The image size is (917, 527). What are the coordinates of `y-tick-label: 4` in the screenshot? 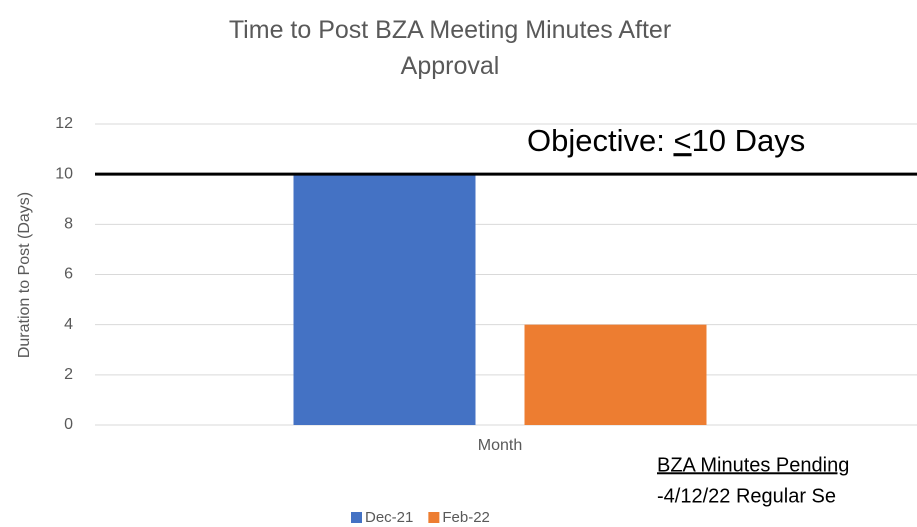 It's located at (68, 324).